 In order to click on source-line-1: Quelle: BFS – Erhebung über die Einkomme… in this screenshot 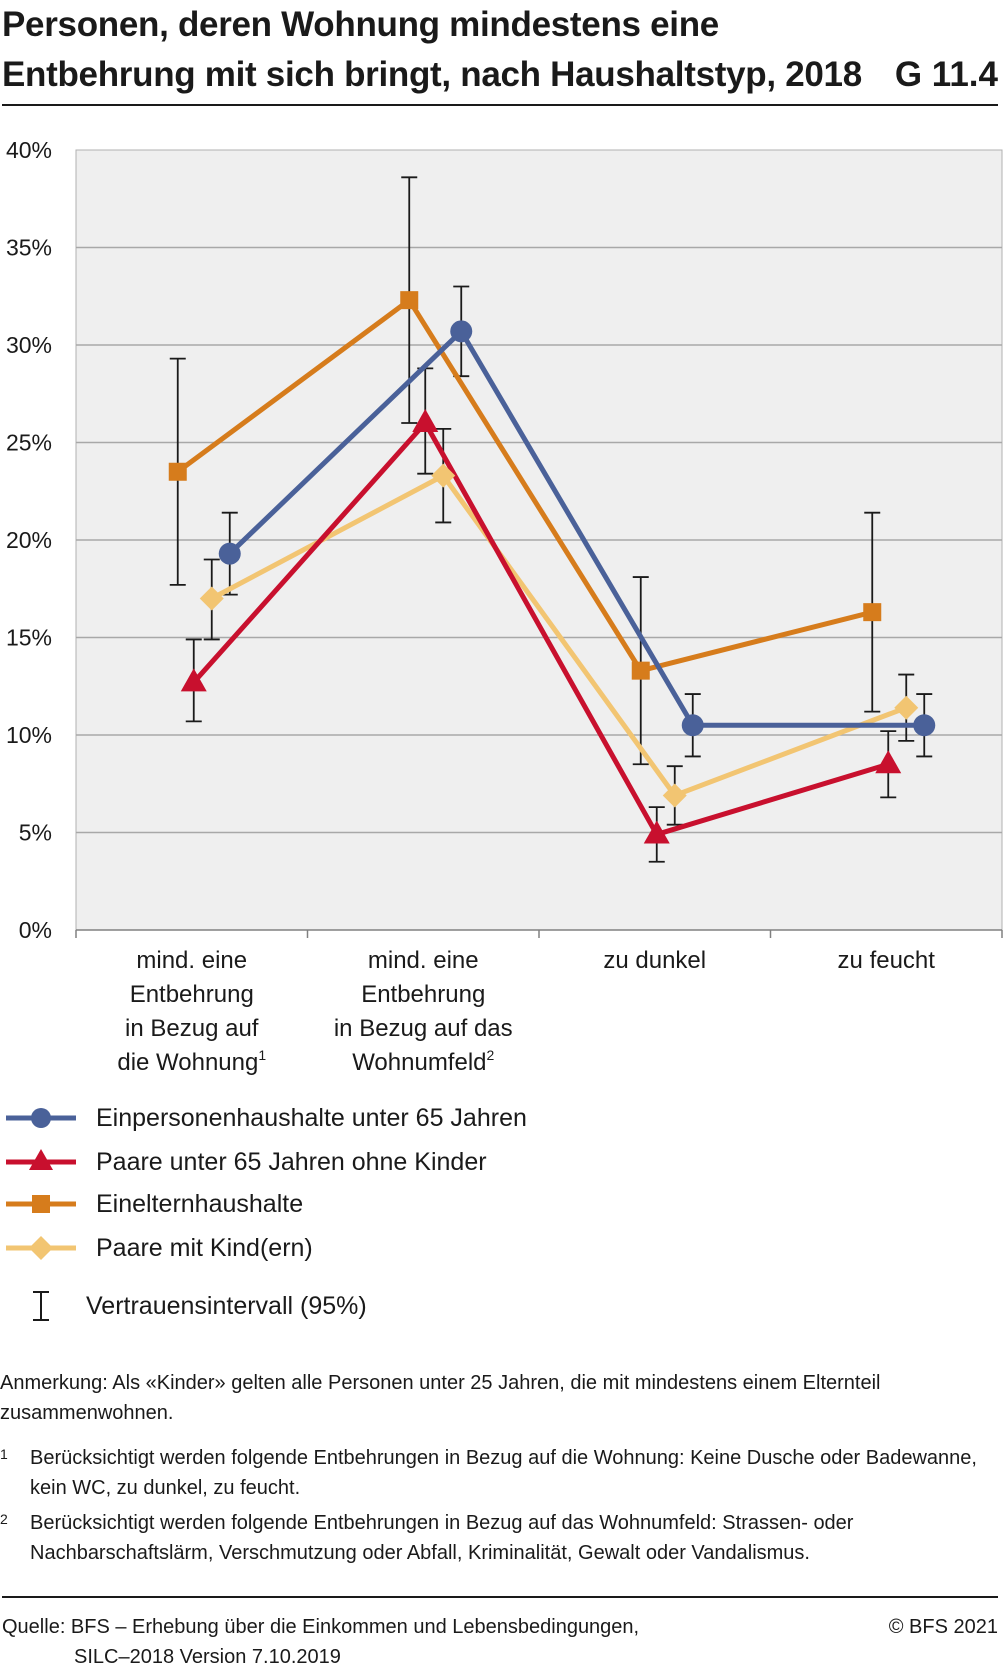, I will do `click(321, 1627)`.